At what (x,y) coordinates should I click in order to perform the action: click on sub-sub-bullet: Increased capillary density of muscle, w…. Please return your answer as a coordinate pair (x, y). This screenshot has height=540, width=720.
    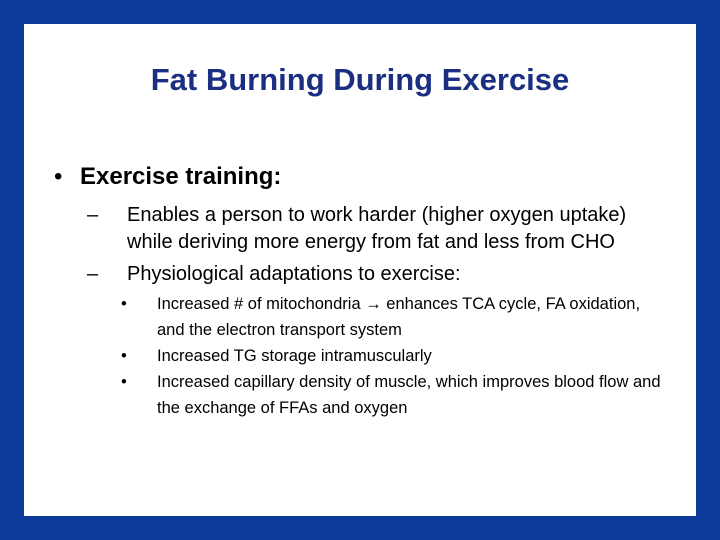
    Looking at the image, I should click on (391, 395).